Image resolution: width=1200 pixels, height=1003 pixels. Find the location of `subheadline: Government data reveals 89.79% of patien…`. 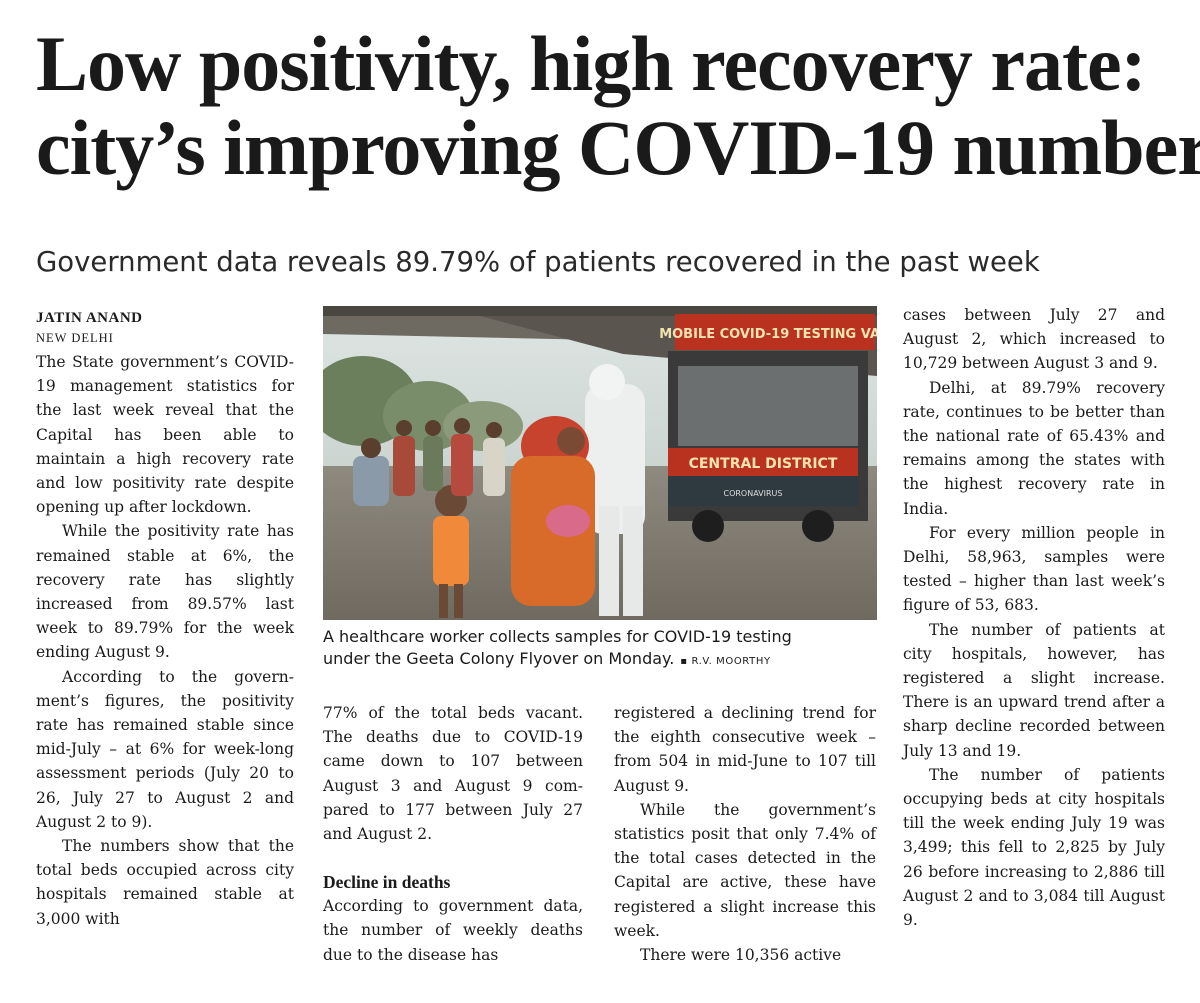

subheadline: Government data reveals 89.79% of patien… is located at coordinates (538, 262).